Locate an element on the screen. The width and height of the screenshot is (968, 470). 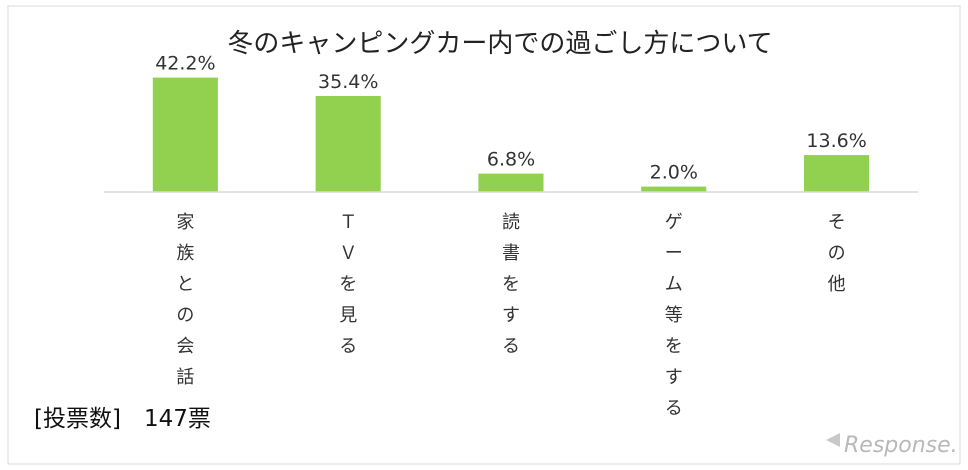
response-watermark: Response. is located at coordinates (901, 445).